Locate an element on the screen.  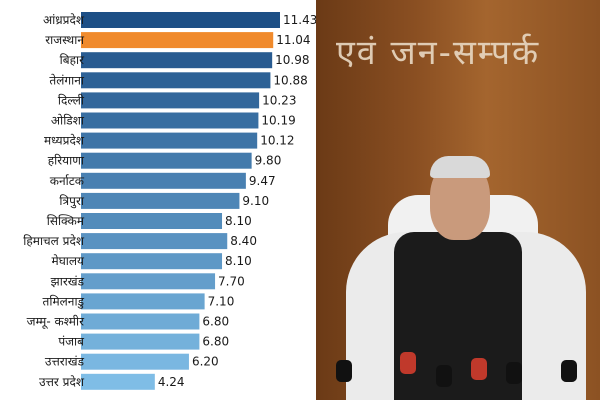
category-label: आंध्रप्रदेश is located at coordinates (64, 20).